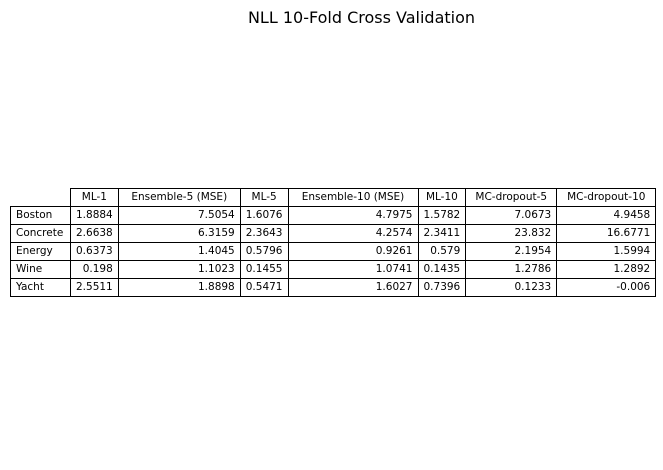  I want to click on table-cell: 6.3159, so click(179, 233).